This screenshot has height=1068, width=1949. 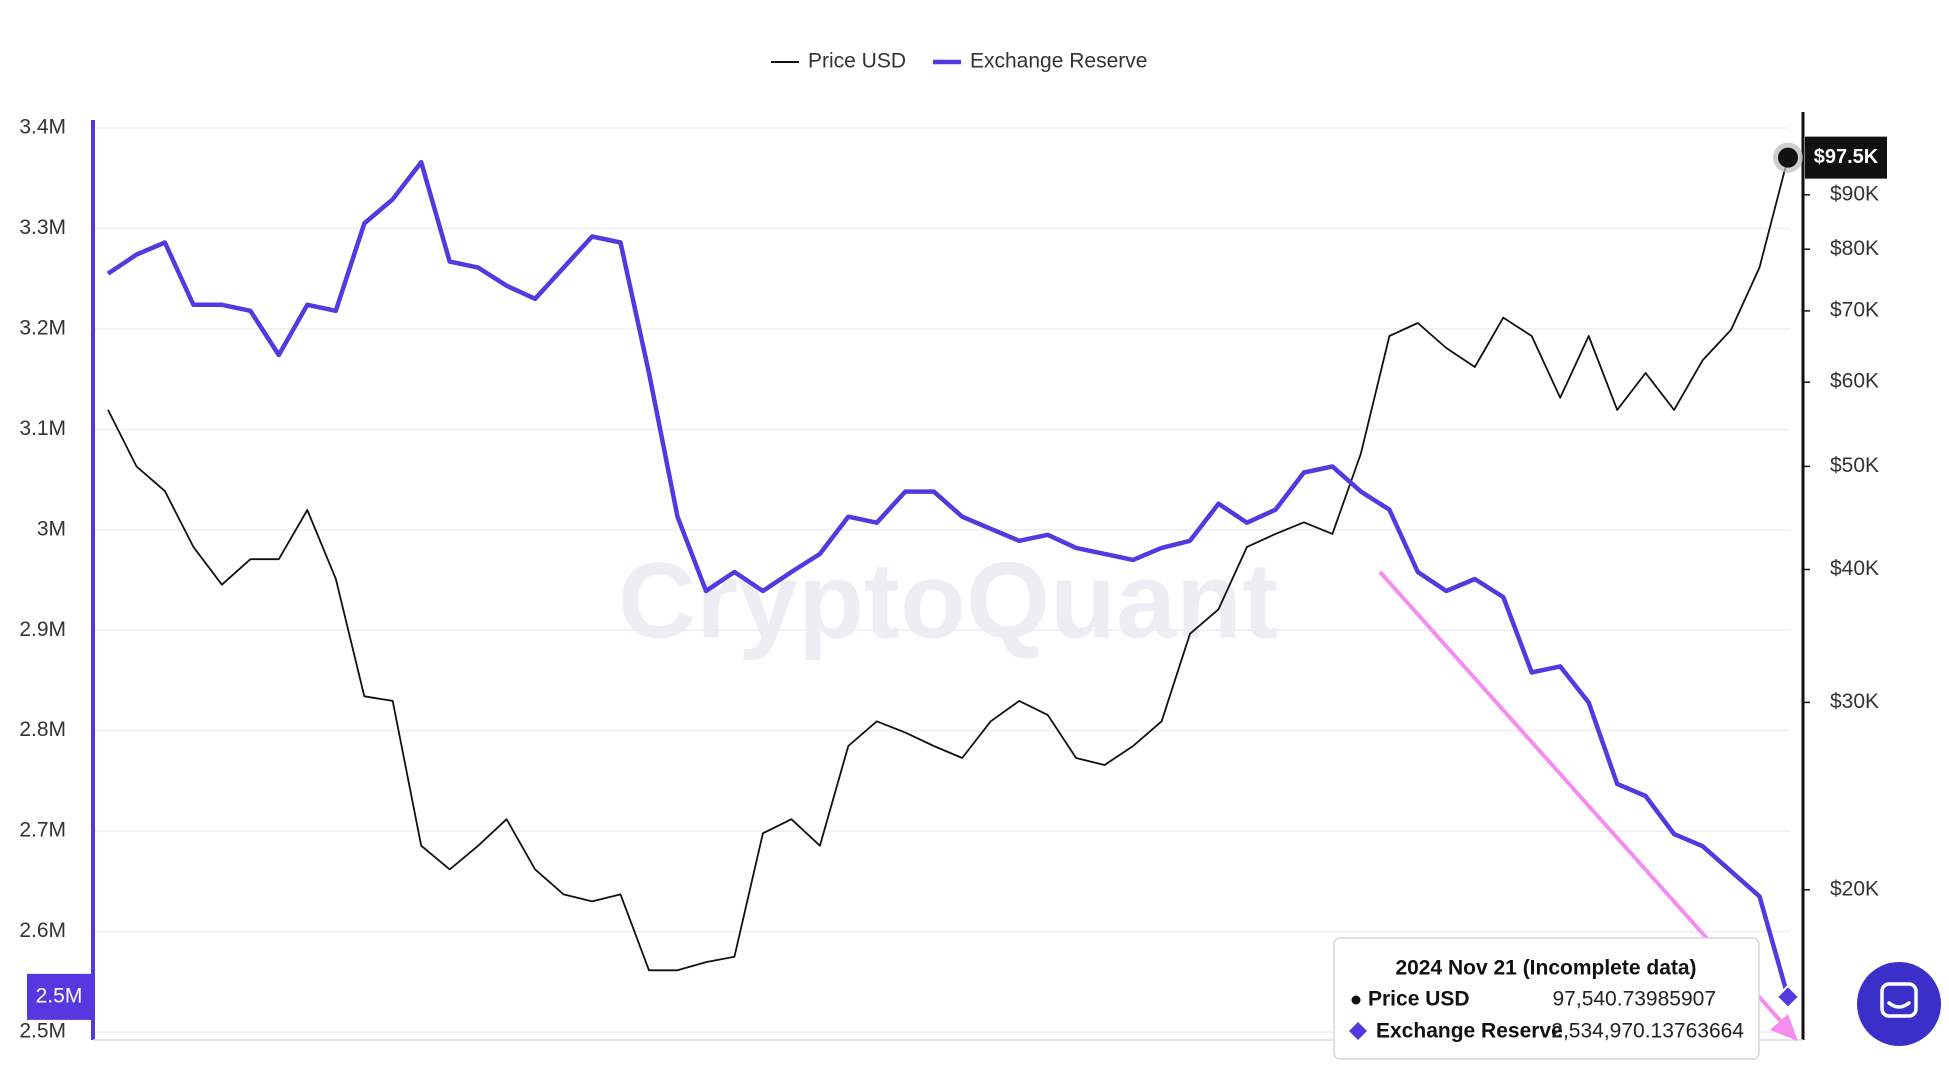 I want to click on y2-tick-label: $60K, so click(x=1854, y=381).